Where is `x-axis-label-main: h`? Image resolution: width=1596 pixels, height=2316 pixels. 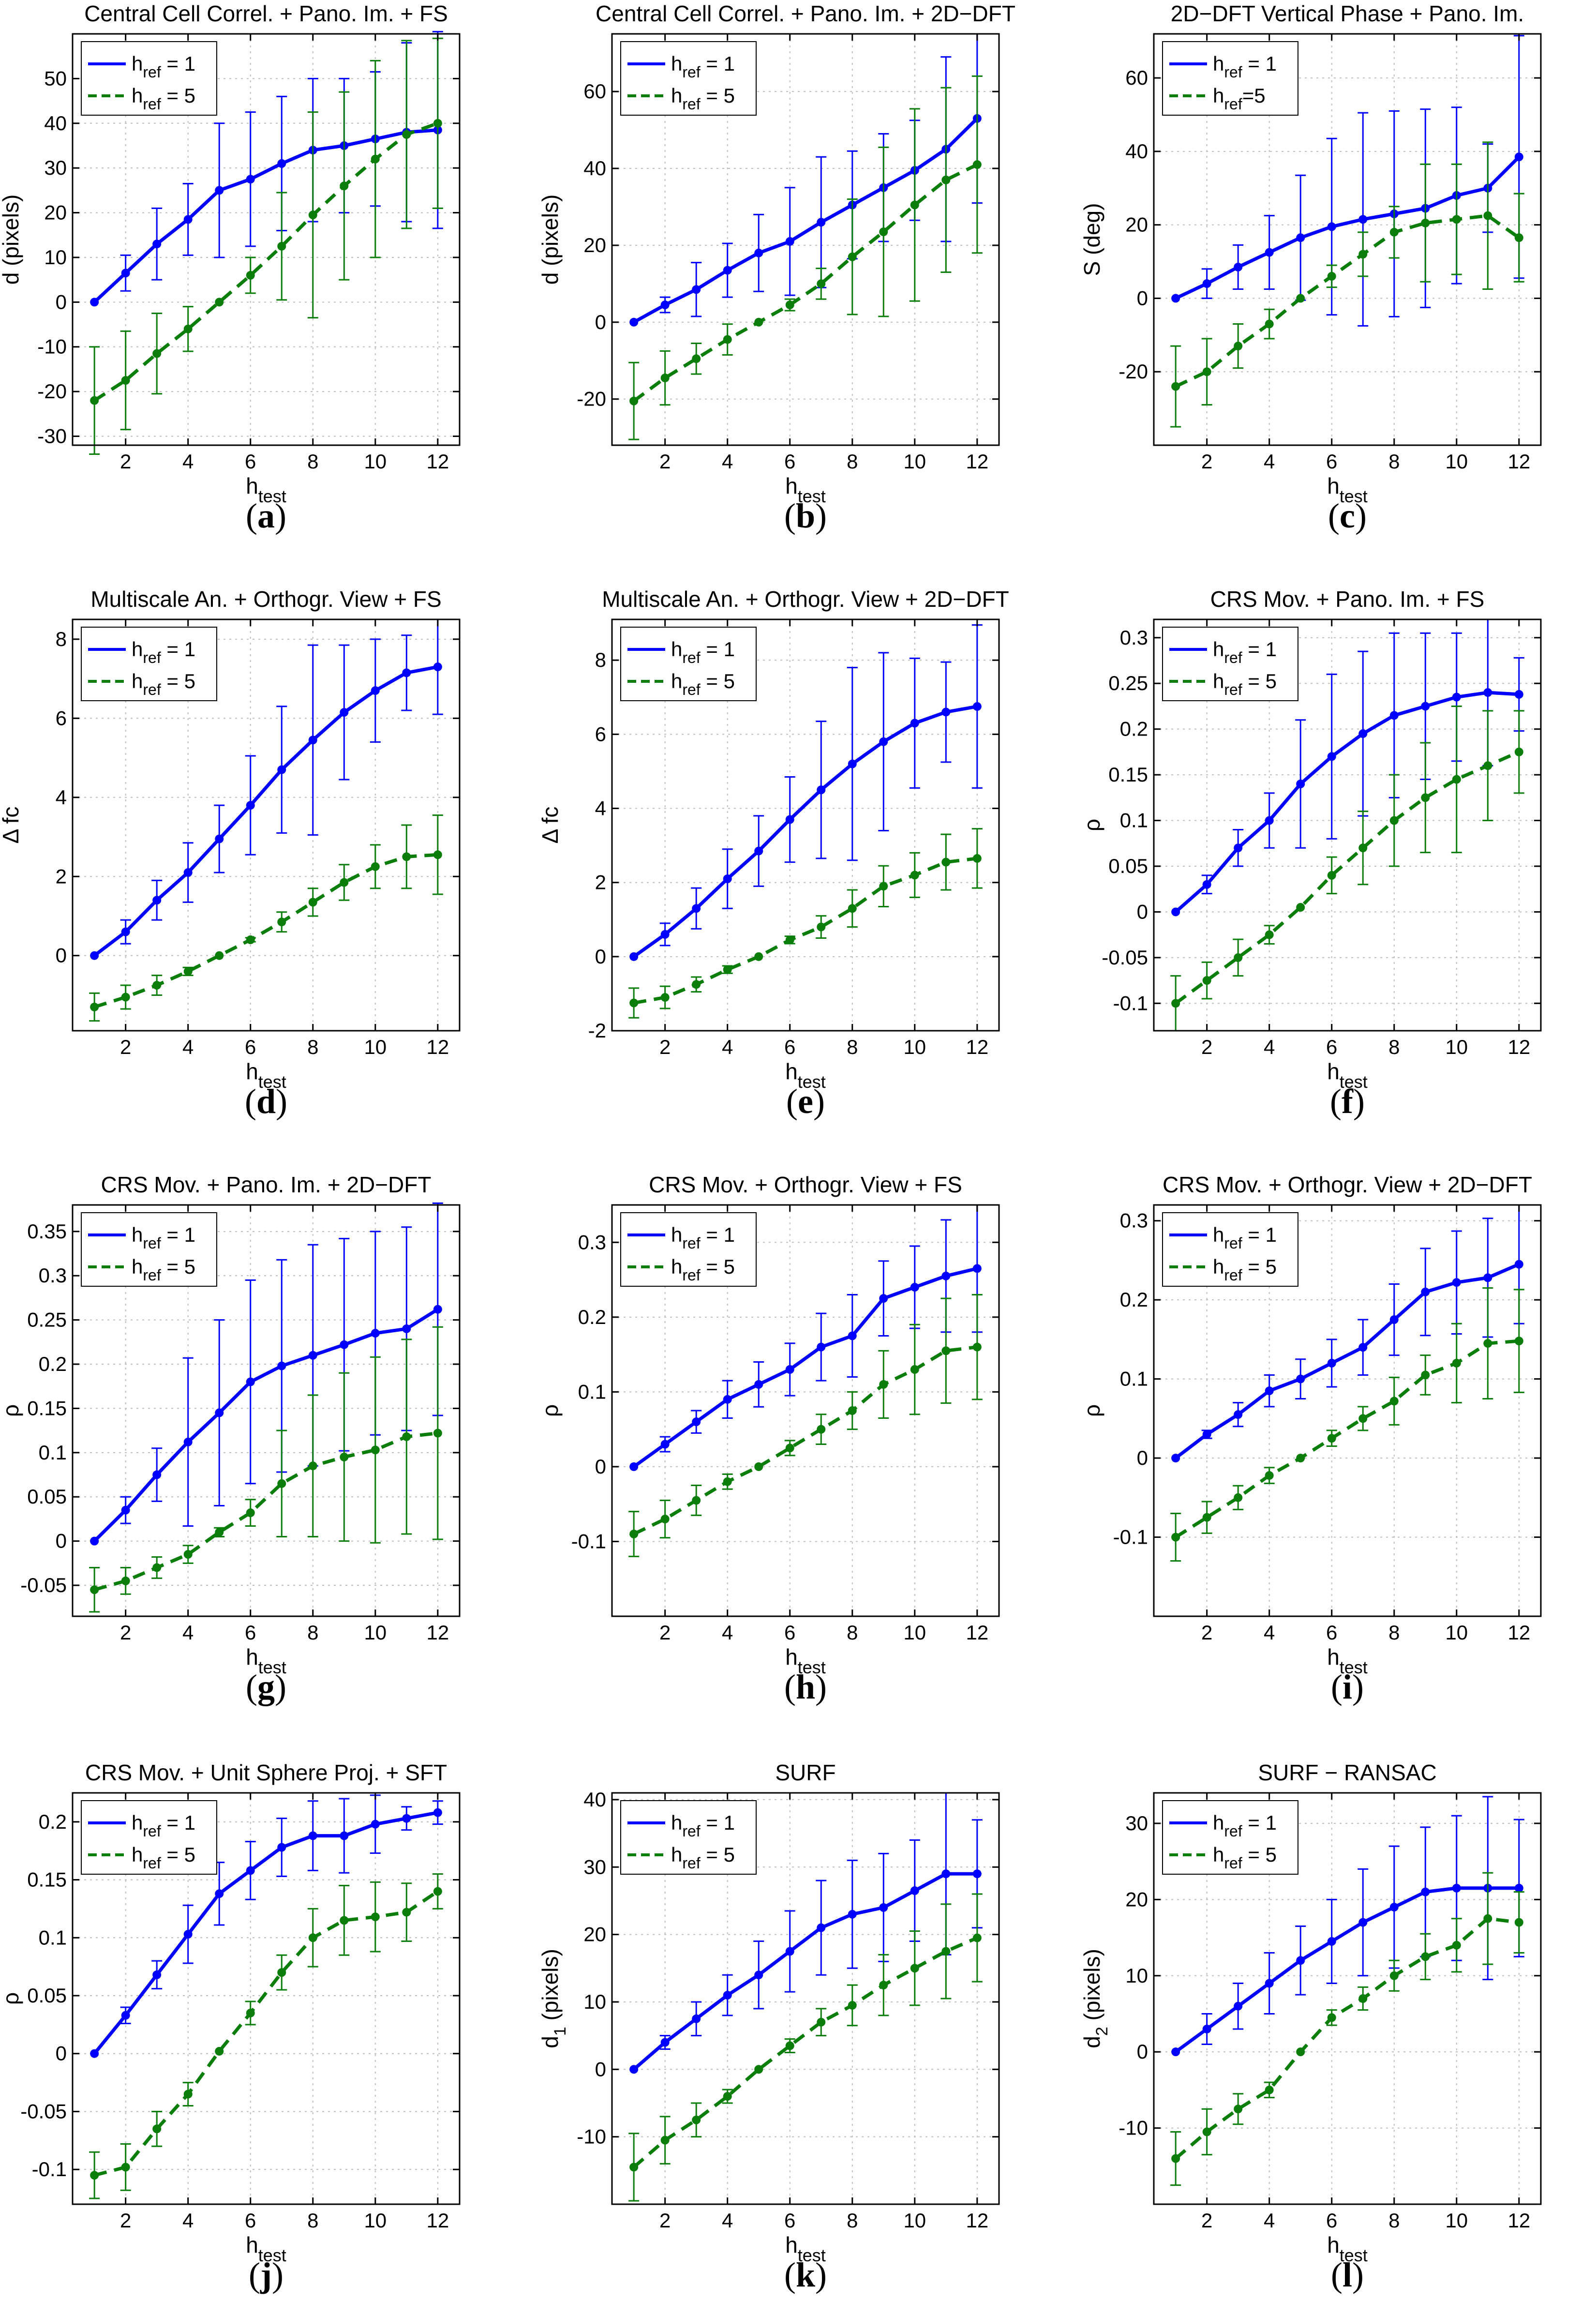
x-axis-label-main: h is located at coordinates (1333, 485).